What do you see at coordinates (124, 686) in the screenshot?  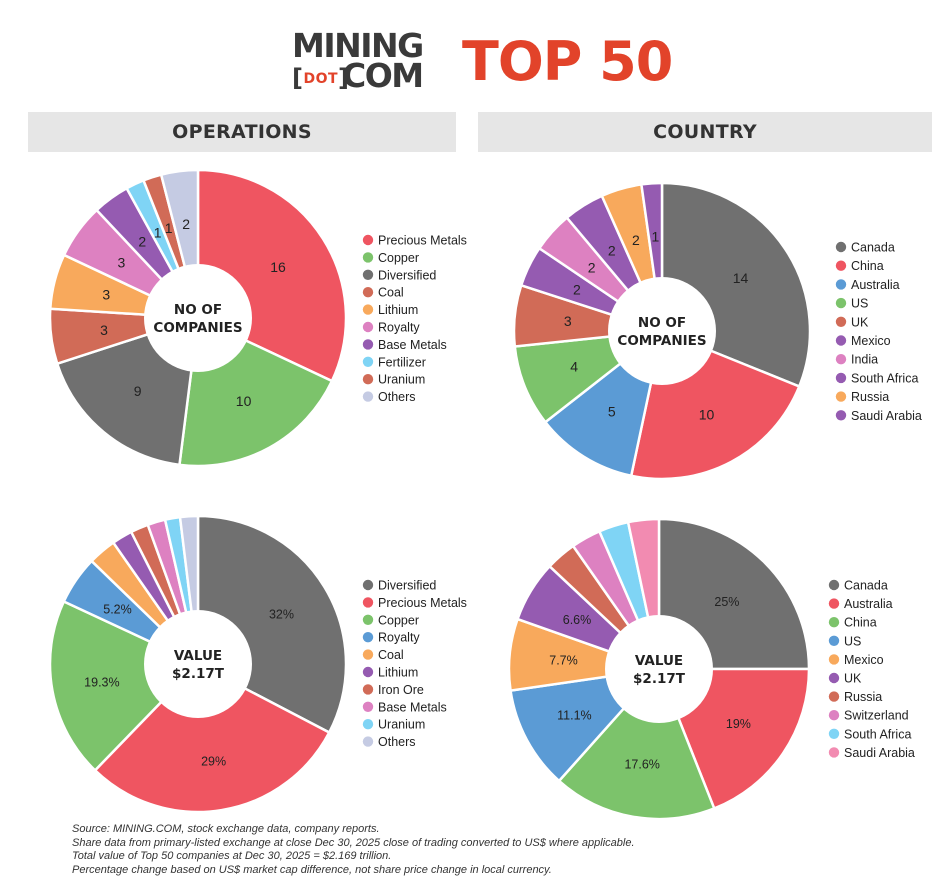 I see `operations-value-slice-copper` at bounding box center [124, 686].